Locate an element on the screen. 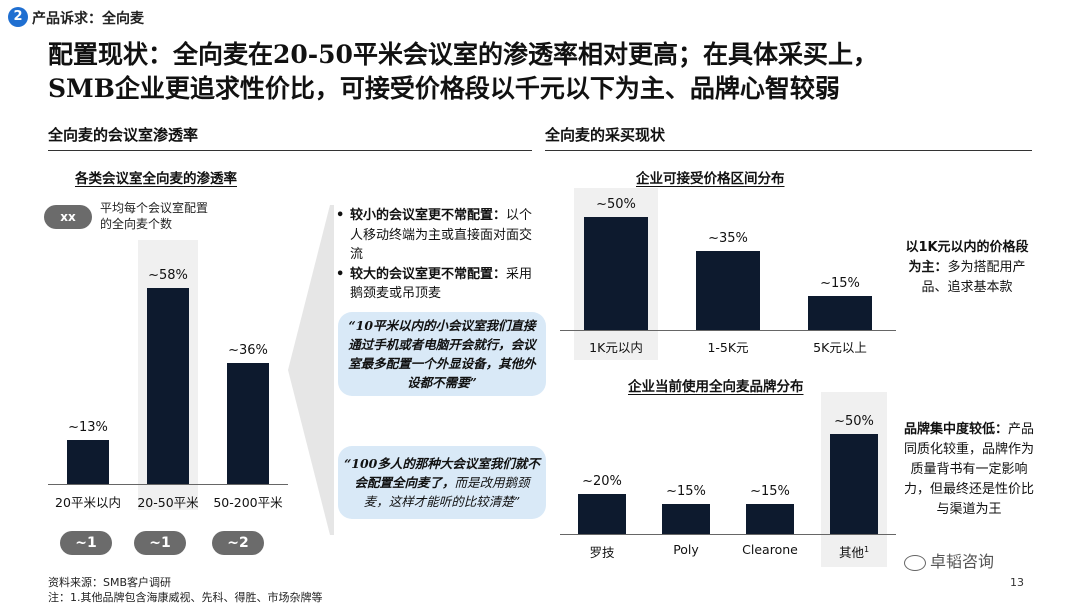 Image resolution: width=1080 pixels, height=607 pixels. section-number-badge: 2 is located at coordinates (18, 17).